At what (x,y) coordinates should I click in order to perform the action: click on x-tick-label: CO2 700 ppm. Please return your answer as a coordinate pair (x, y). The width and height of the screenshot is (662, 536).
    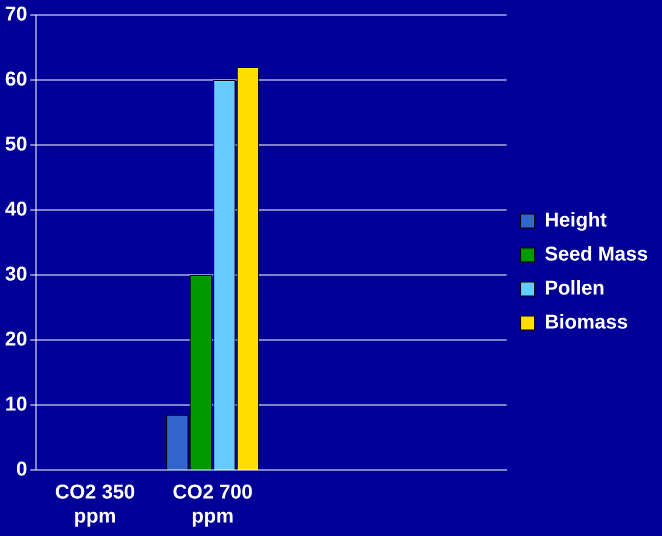
    Looking at the image, I should click on (212, 505).